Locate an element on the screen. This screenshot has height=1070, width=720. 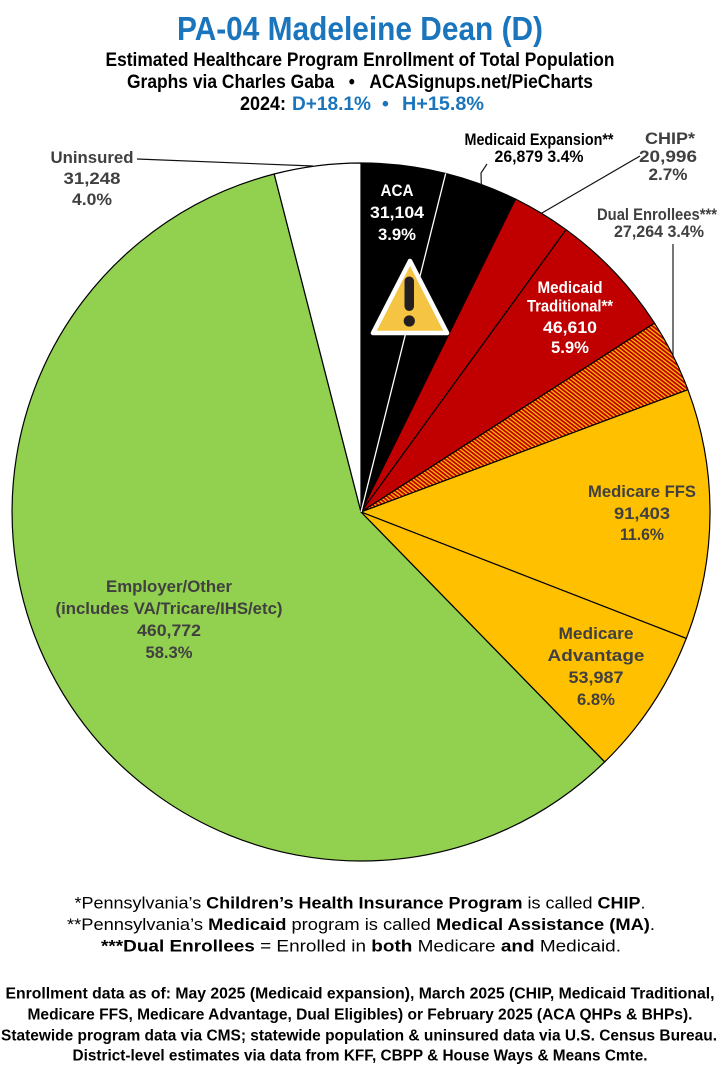
svg-text: ACA is located at coordinates (397, 190).